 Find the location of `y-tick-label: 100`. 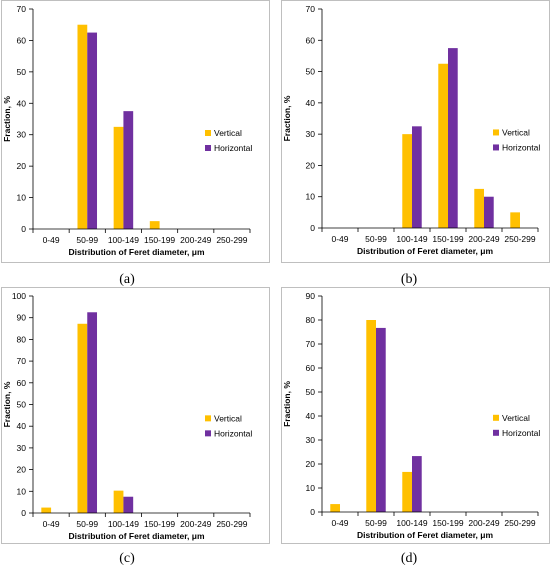

y-tick-label: 100 is located at coordinates (19, 296).